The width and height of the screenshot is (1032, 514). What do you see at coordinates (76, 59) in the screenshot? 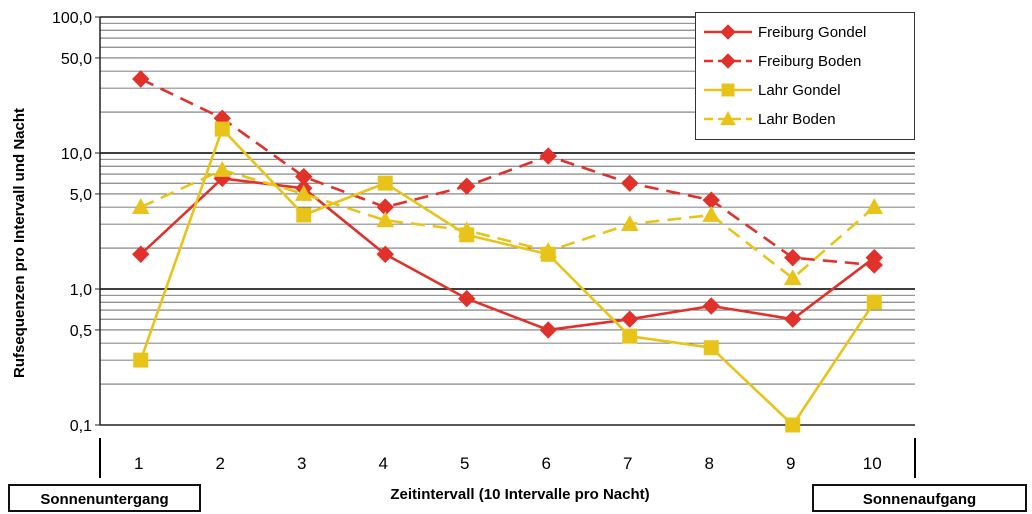
I see `y-tick-label: 50,0` at bounding box center [76, 59].